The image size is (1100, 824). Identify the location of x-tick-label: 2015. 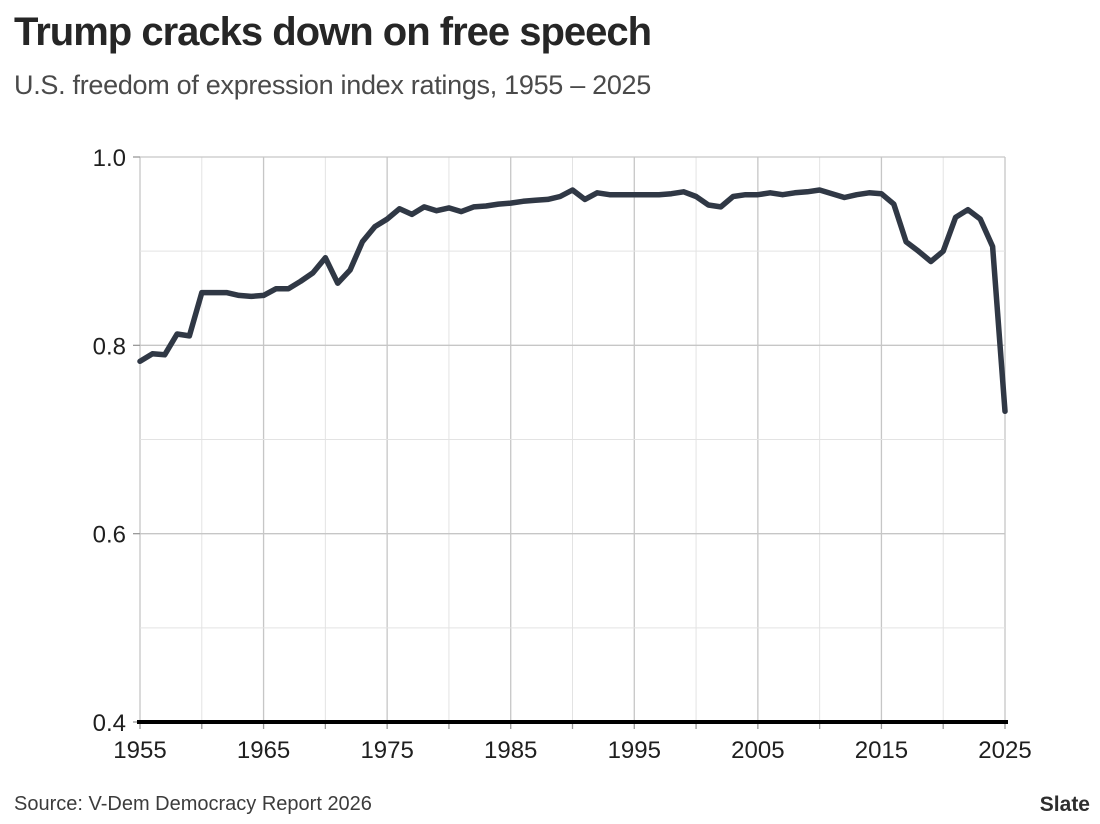
(881, 750).